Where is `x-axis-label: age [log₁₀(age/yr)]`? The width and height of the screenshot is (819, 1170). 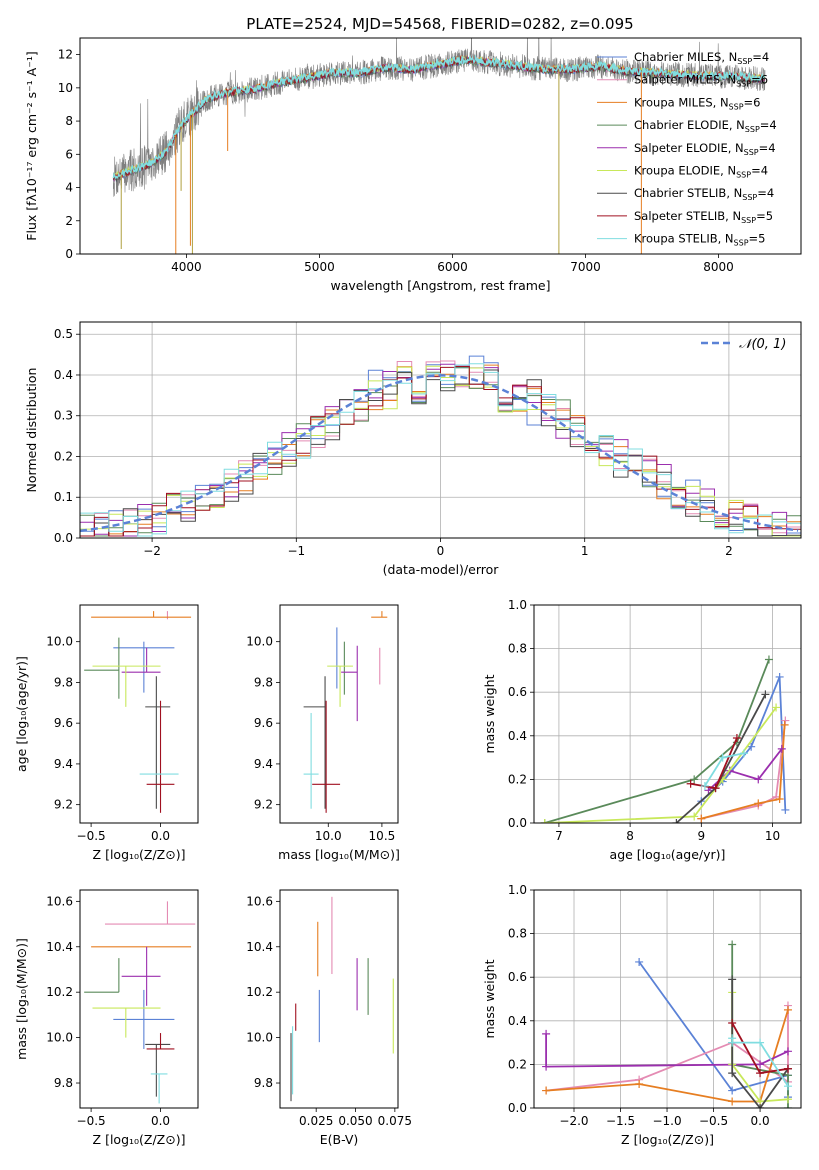 x-axis-label: age [log₁₀(age/yr)] is located at coordinates (668, 854).